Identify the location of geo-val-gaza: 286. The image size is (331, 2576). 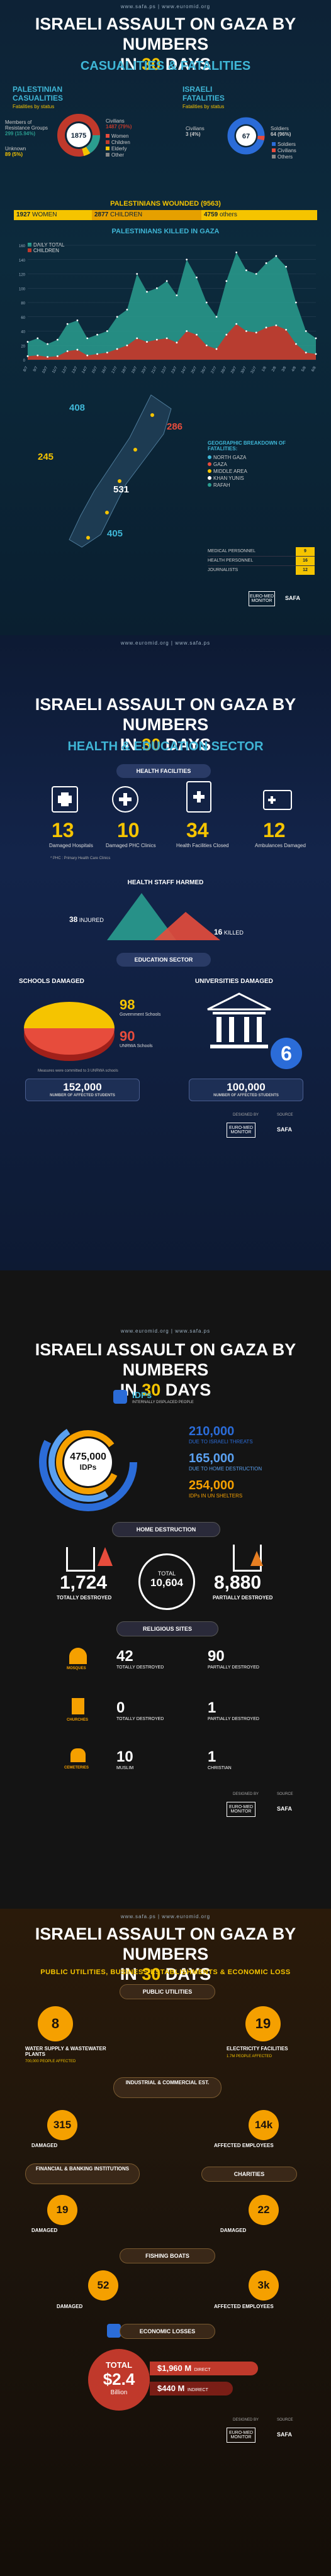
(175, 426).